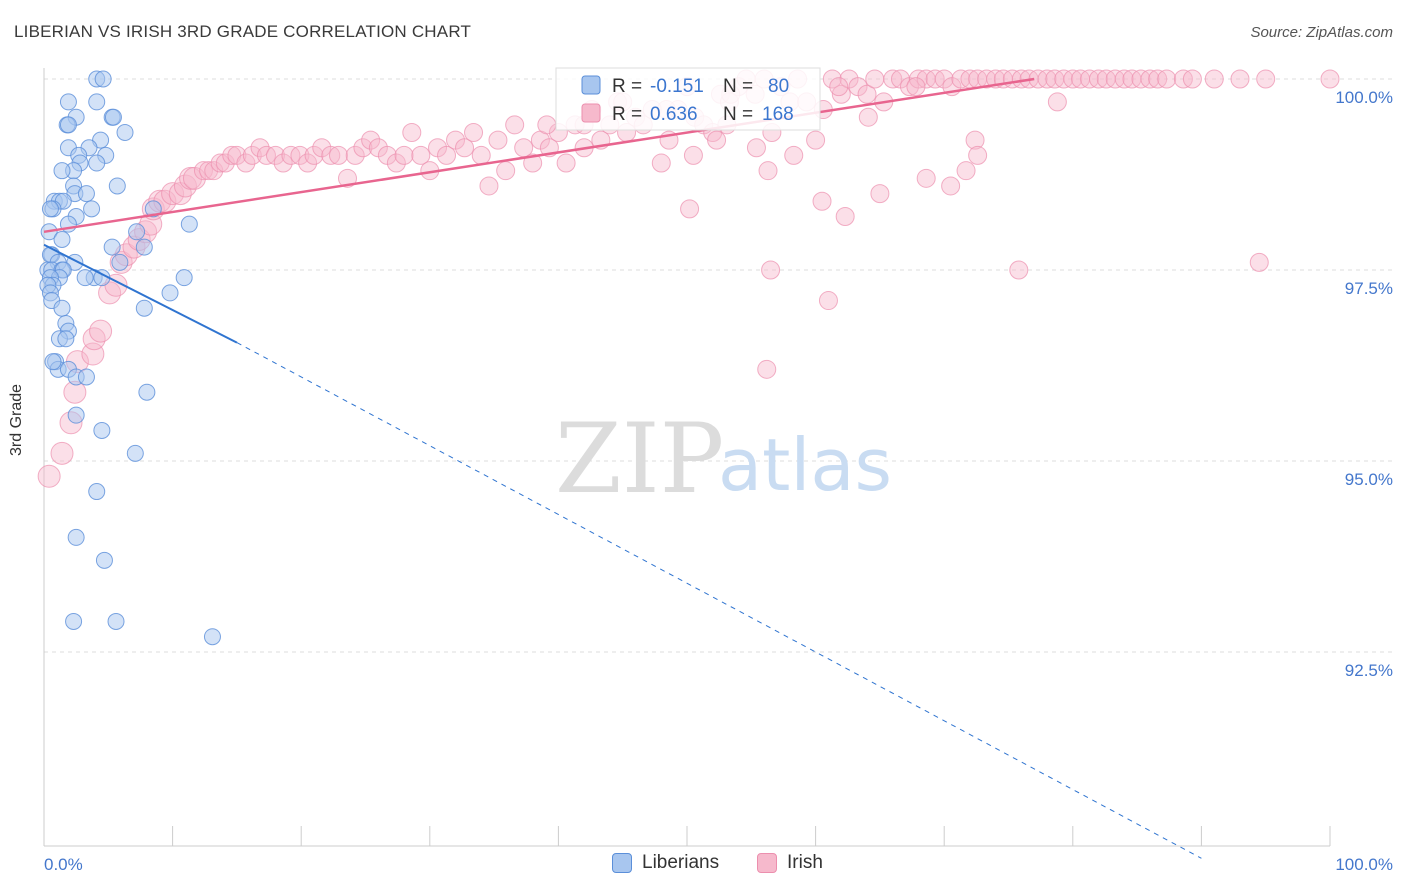  Describe the element at coordinates (63, 864) in the screenshot. I see `x-tick-label-min: 0.0%` at that location.